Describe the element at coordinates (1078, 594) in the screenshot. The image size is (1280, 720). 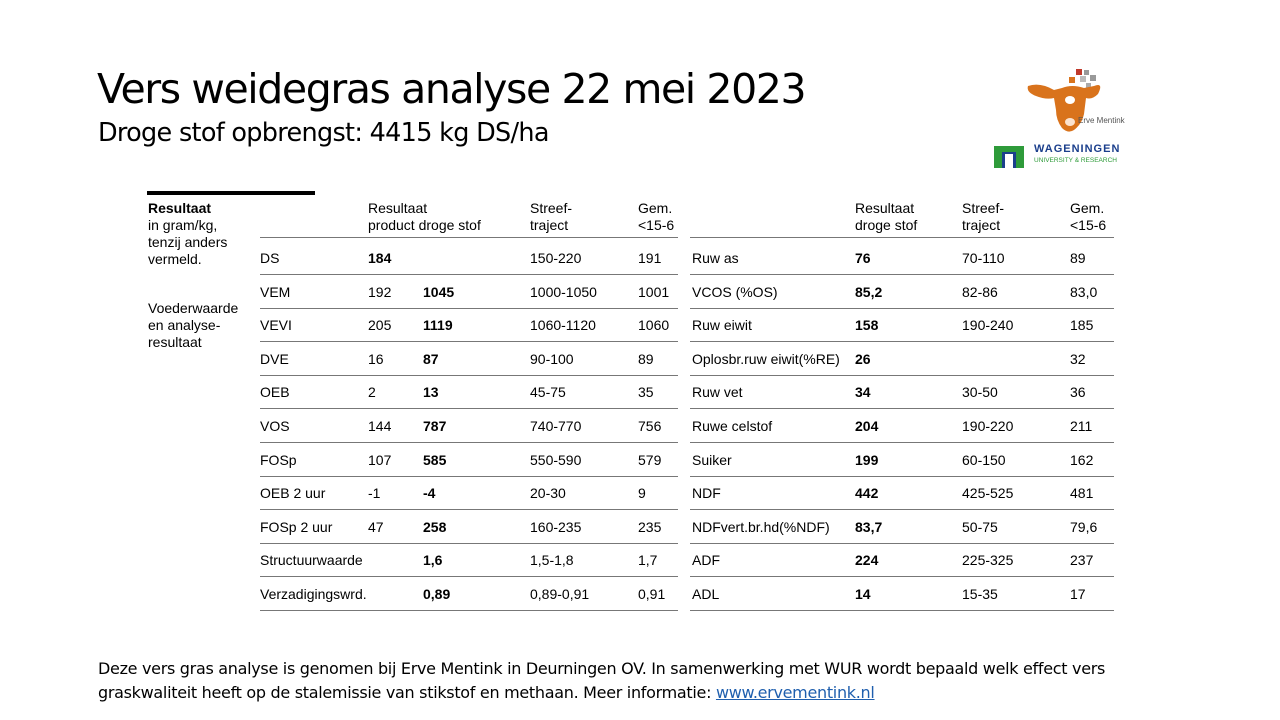
I see `right-row-gem: 17` at that location.